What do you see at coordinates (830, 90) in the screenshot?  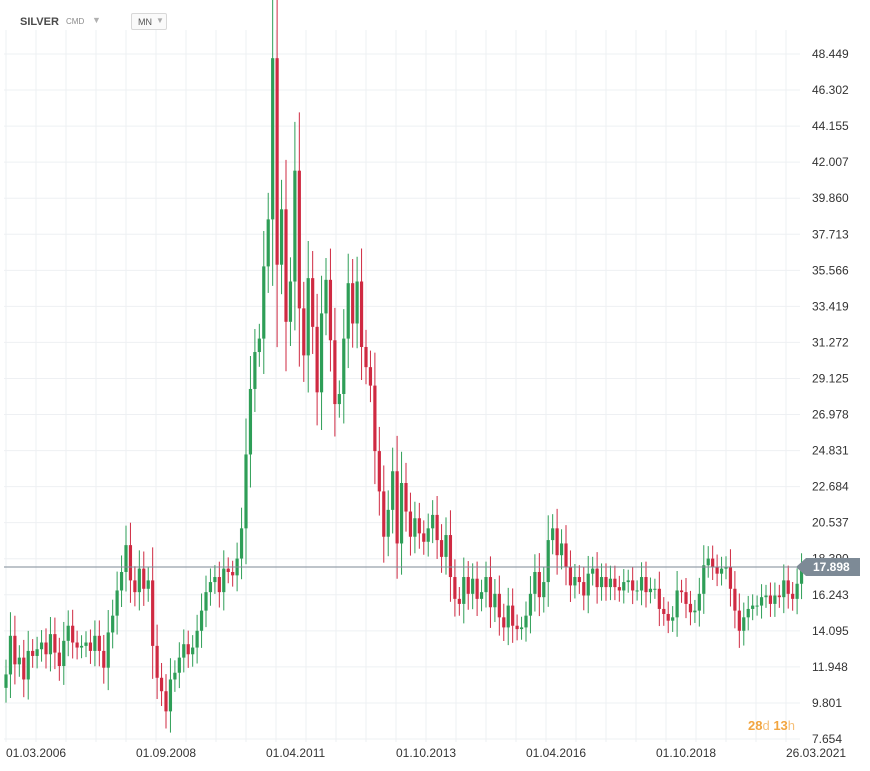 I see `y-tick-label: 46.302` at bounding box center [830, 90].